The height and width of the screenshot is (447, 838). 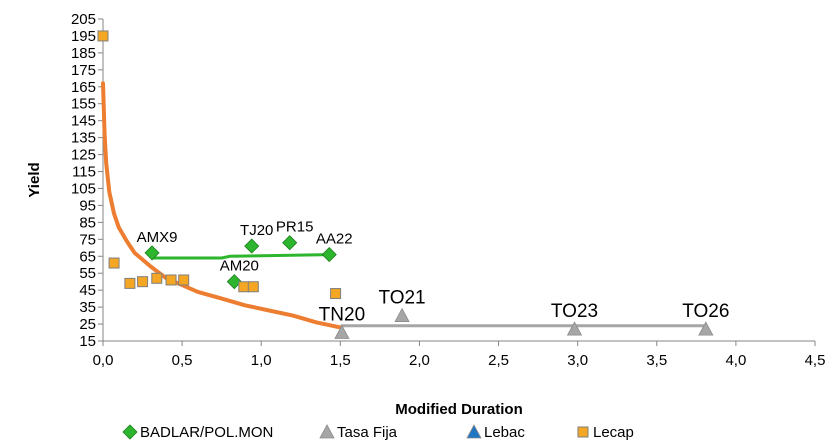 I want to click on legend-item-badlar-pol-mon: BADLAR/POL.MON, so click(x=197, y=432).